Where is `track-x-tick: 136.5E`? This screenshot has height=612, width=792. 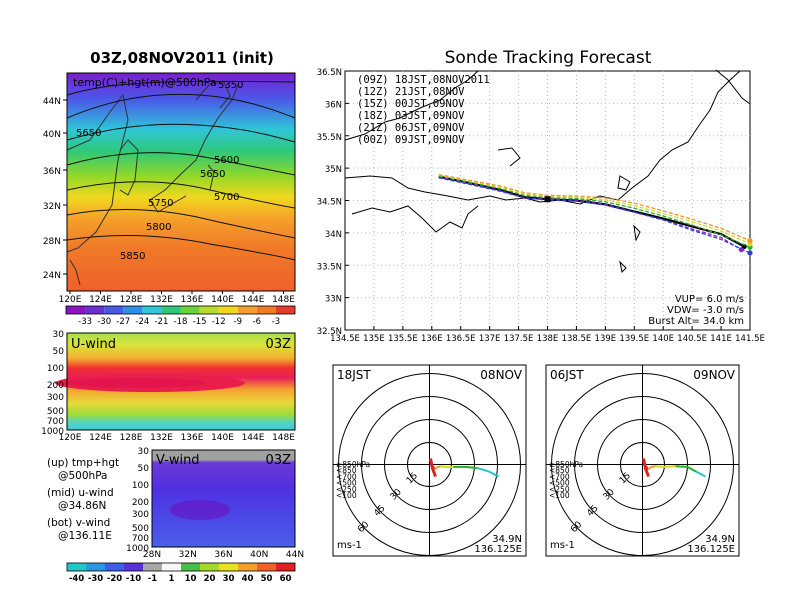
track-x-tick: 136.5E is located at coordinates (461, 339).